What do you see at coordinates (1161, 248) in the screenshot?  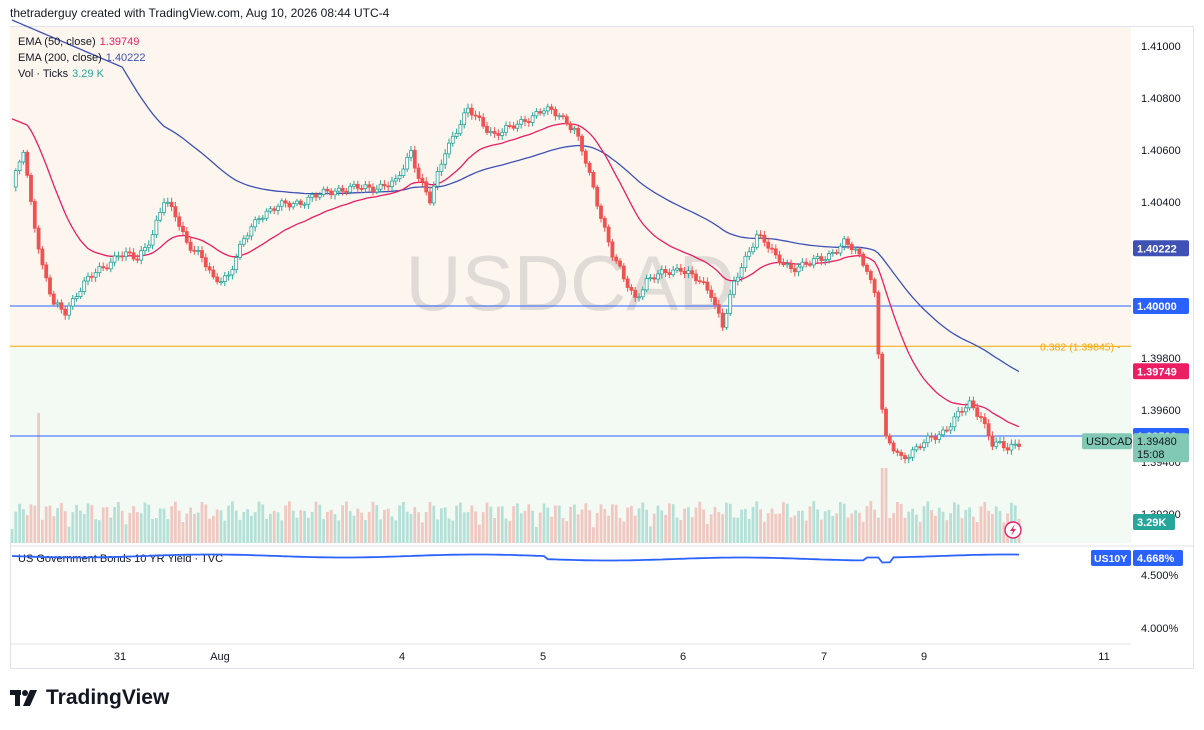 I see `badge-ema200: 1.40222` at bounding box center [1161, 248].